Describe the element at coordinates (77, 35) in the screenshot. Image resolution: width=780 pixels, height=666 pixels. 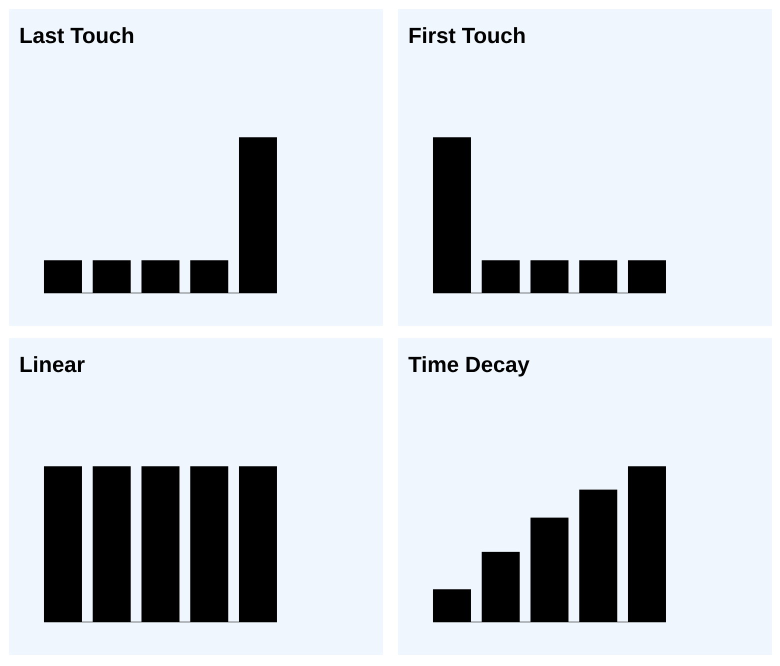
I see `chart-title: Last Touch` at that location.